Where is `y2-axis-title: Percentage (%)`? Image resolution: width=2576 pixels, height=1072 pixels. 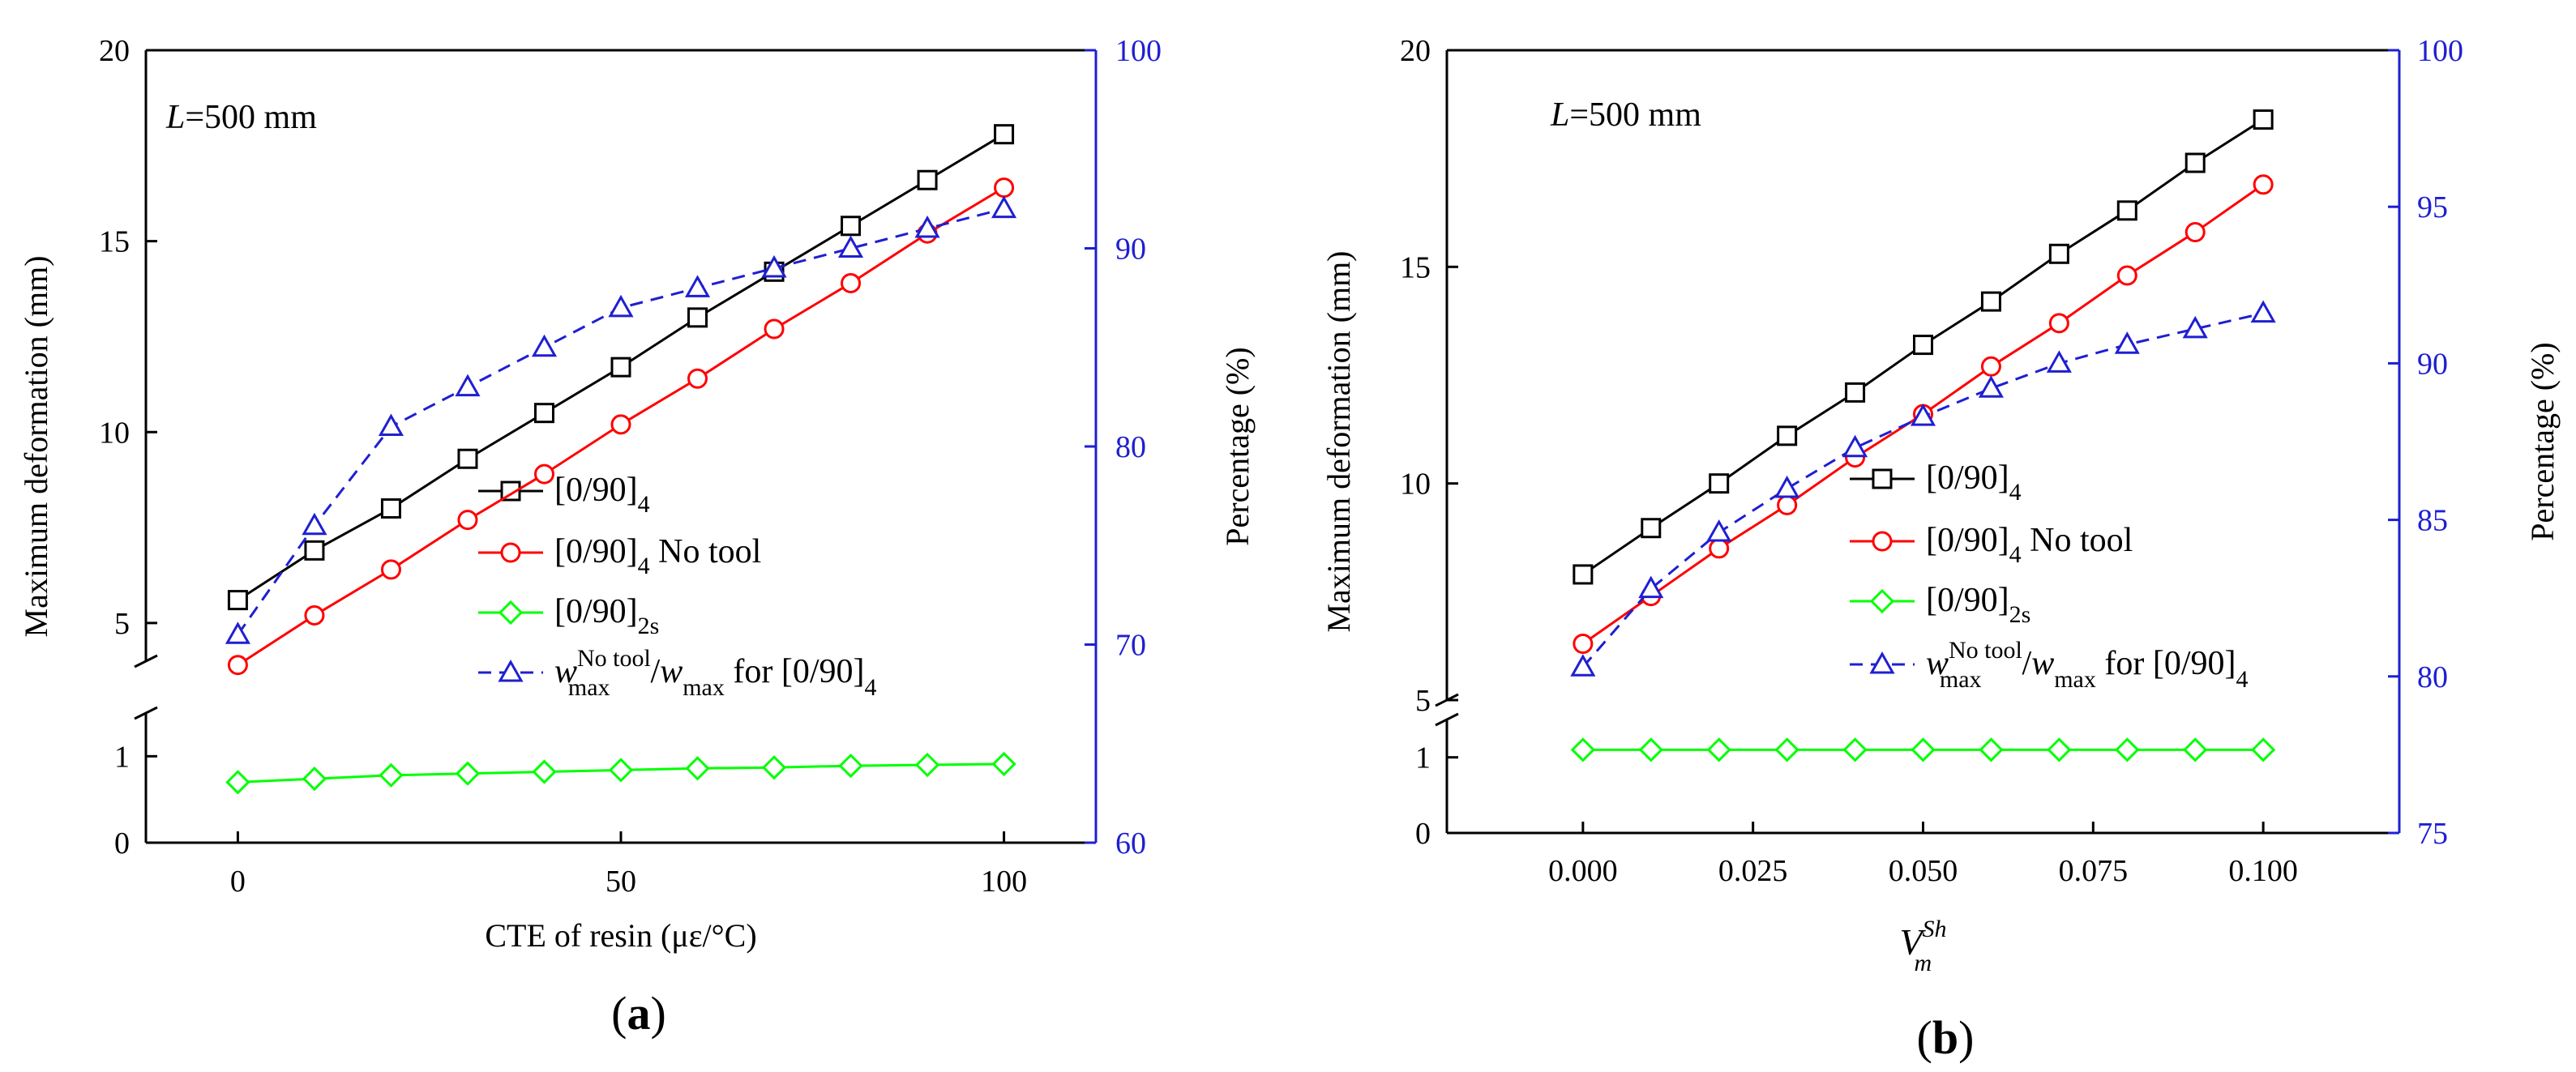
y2-axis-title: Percentage (%) is located at coordinates (1237, 446).